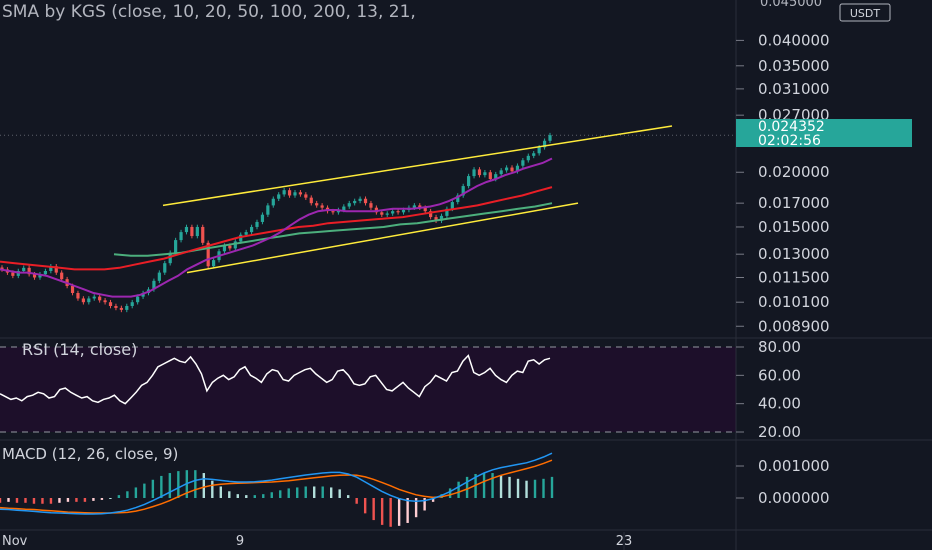 The width and height of the screenshot is (932, 550). Describe the element at coordinates (79, 349) in the screenshot. I see `rsi-label: RSI (14, close)` at that location.